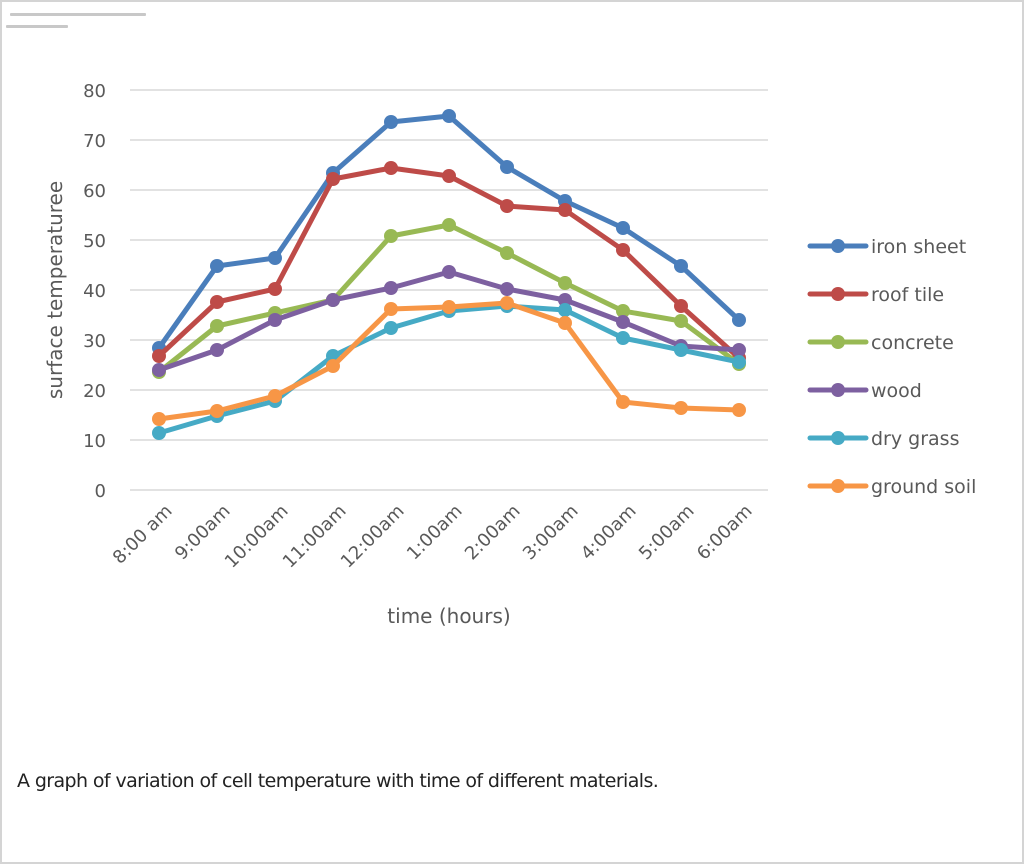  What do you see at coordinates (100, 491) in the screenshot?
I see `y-tick-label: 0` at bounding box center [100, 491].